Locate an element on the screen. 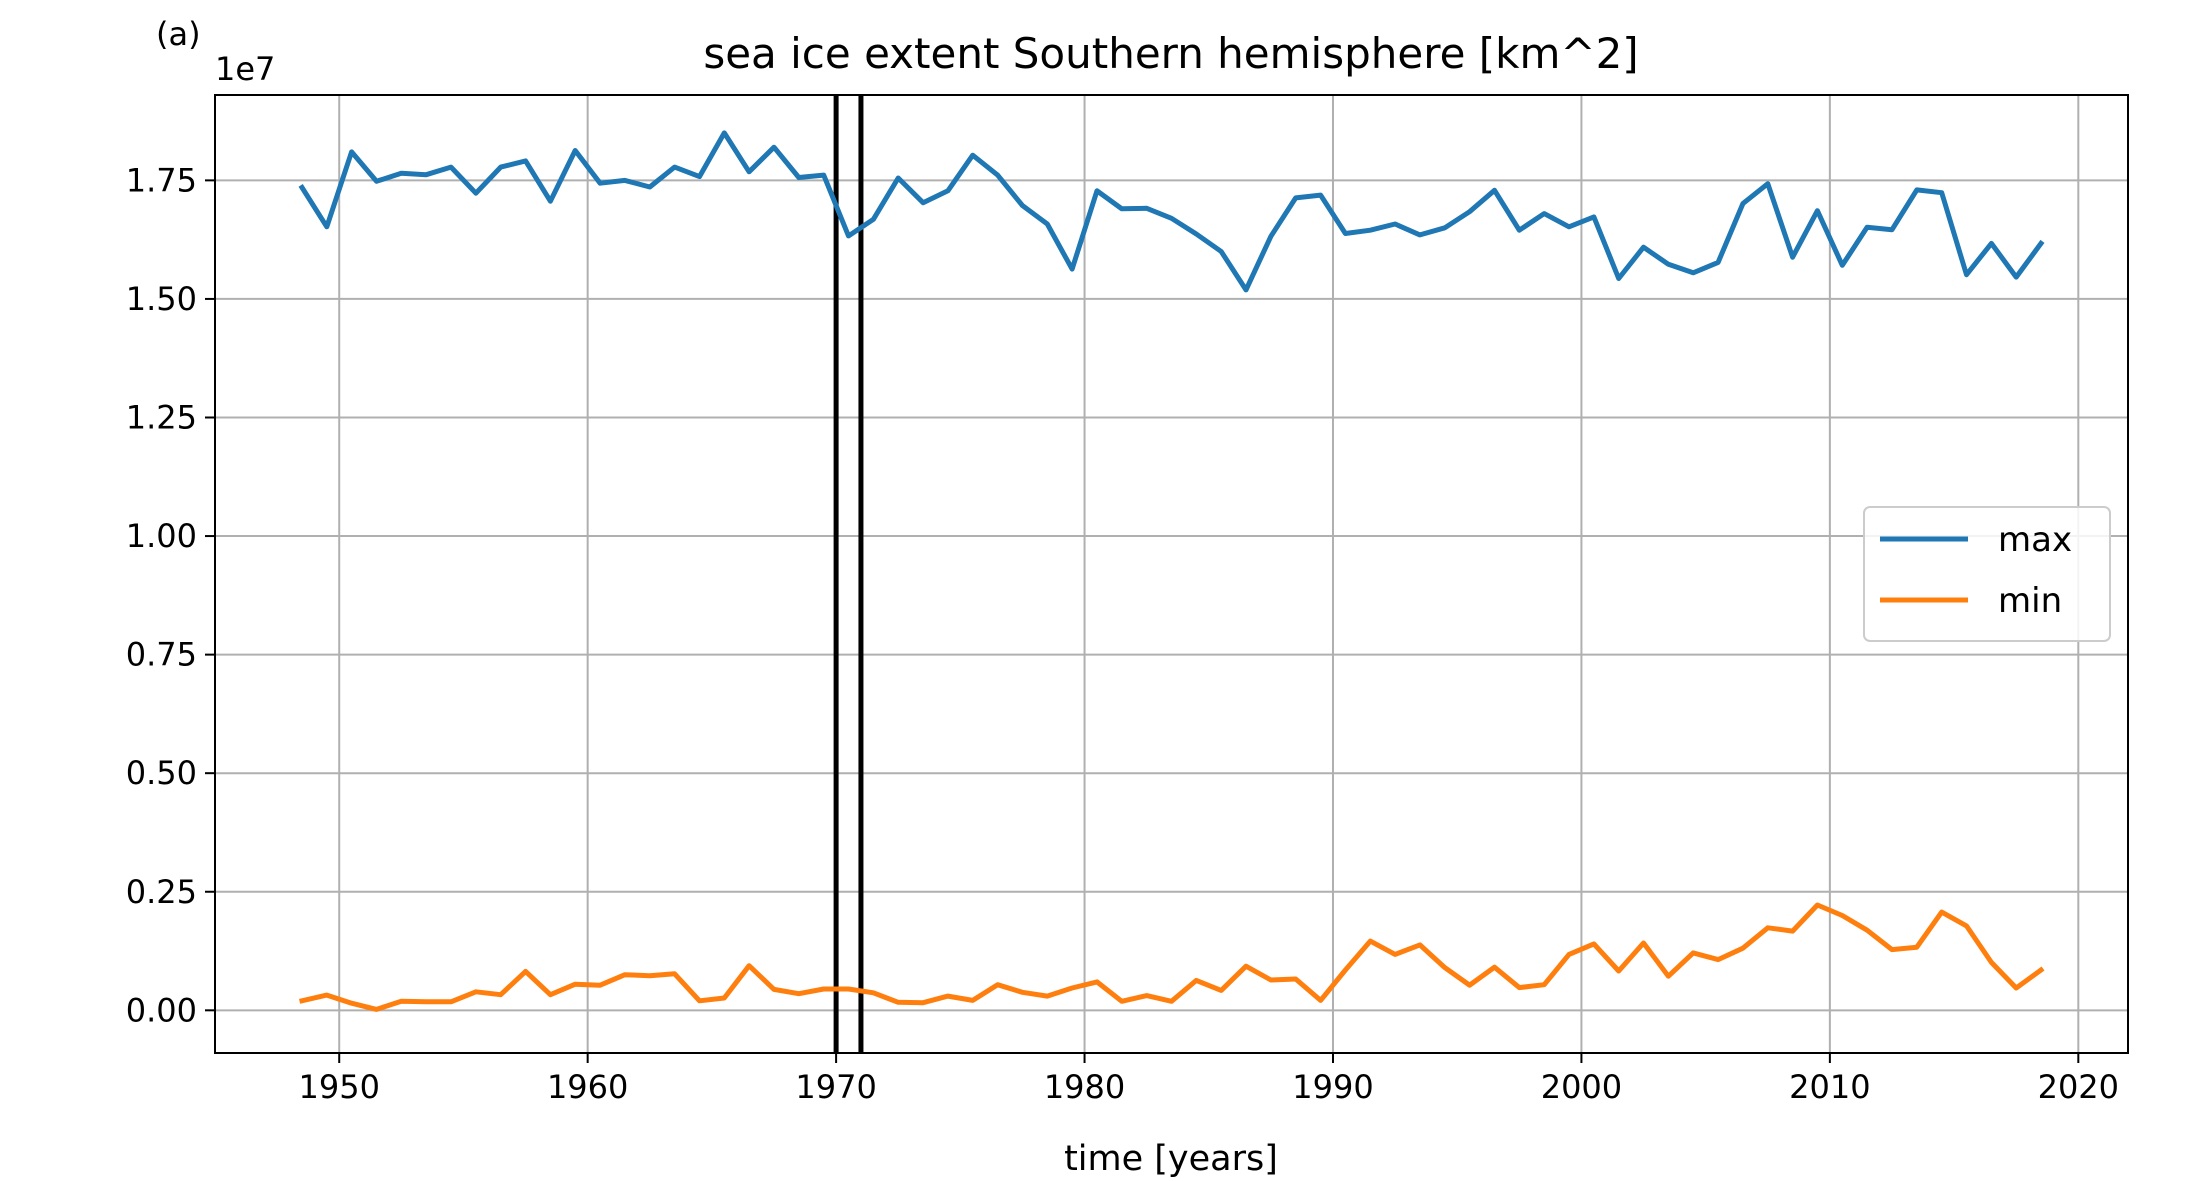 The height and width of the screenshot is (1181, 2196). x-tick-label: 2010 is located at coordinates (1829, 1087).